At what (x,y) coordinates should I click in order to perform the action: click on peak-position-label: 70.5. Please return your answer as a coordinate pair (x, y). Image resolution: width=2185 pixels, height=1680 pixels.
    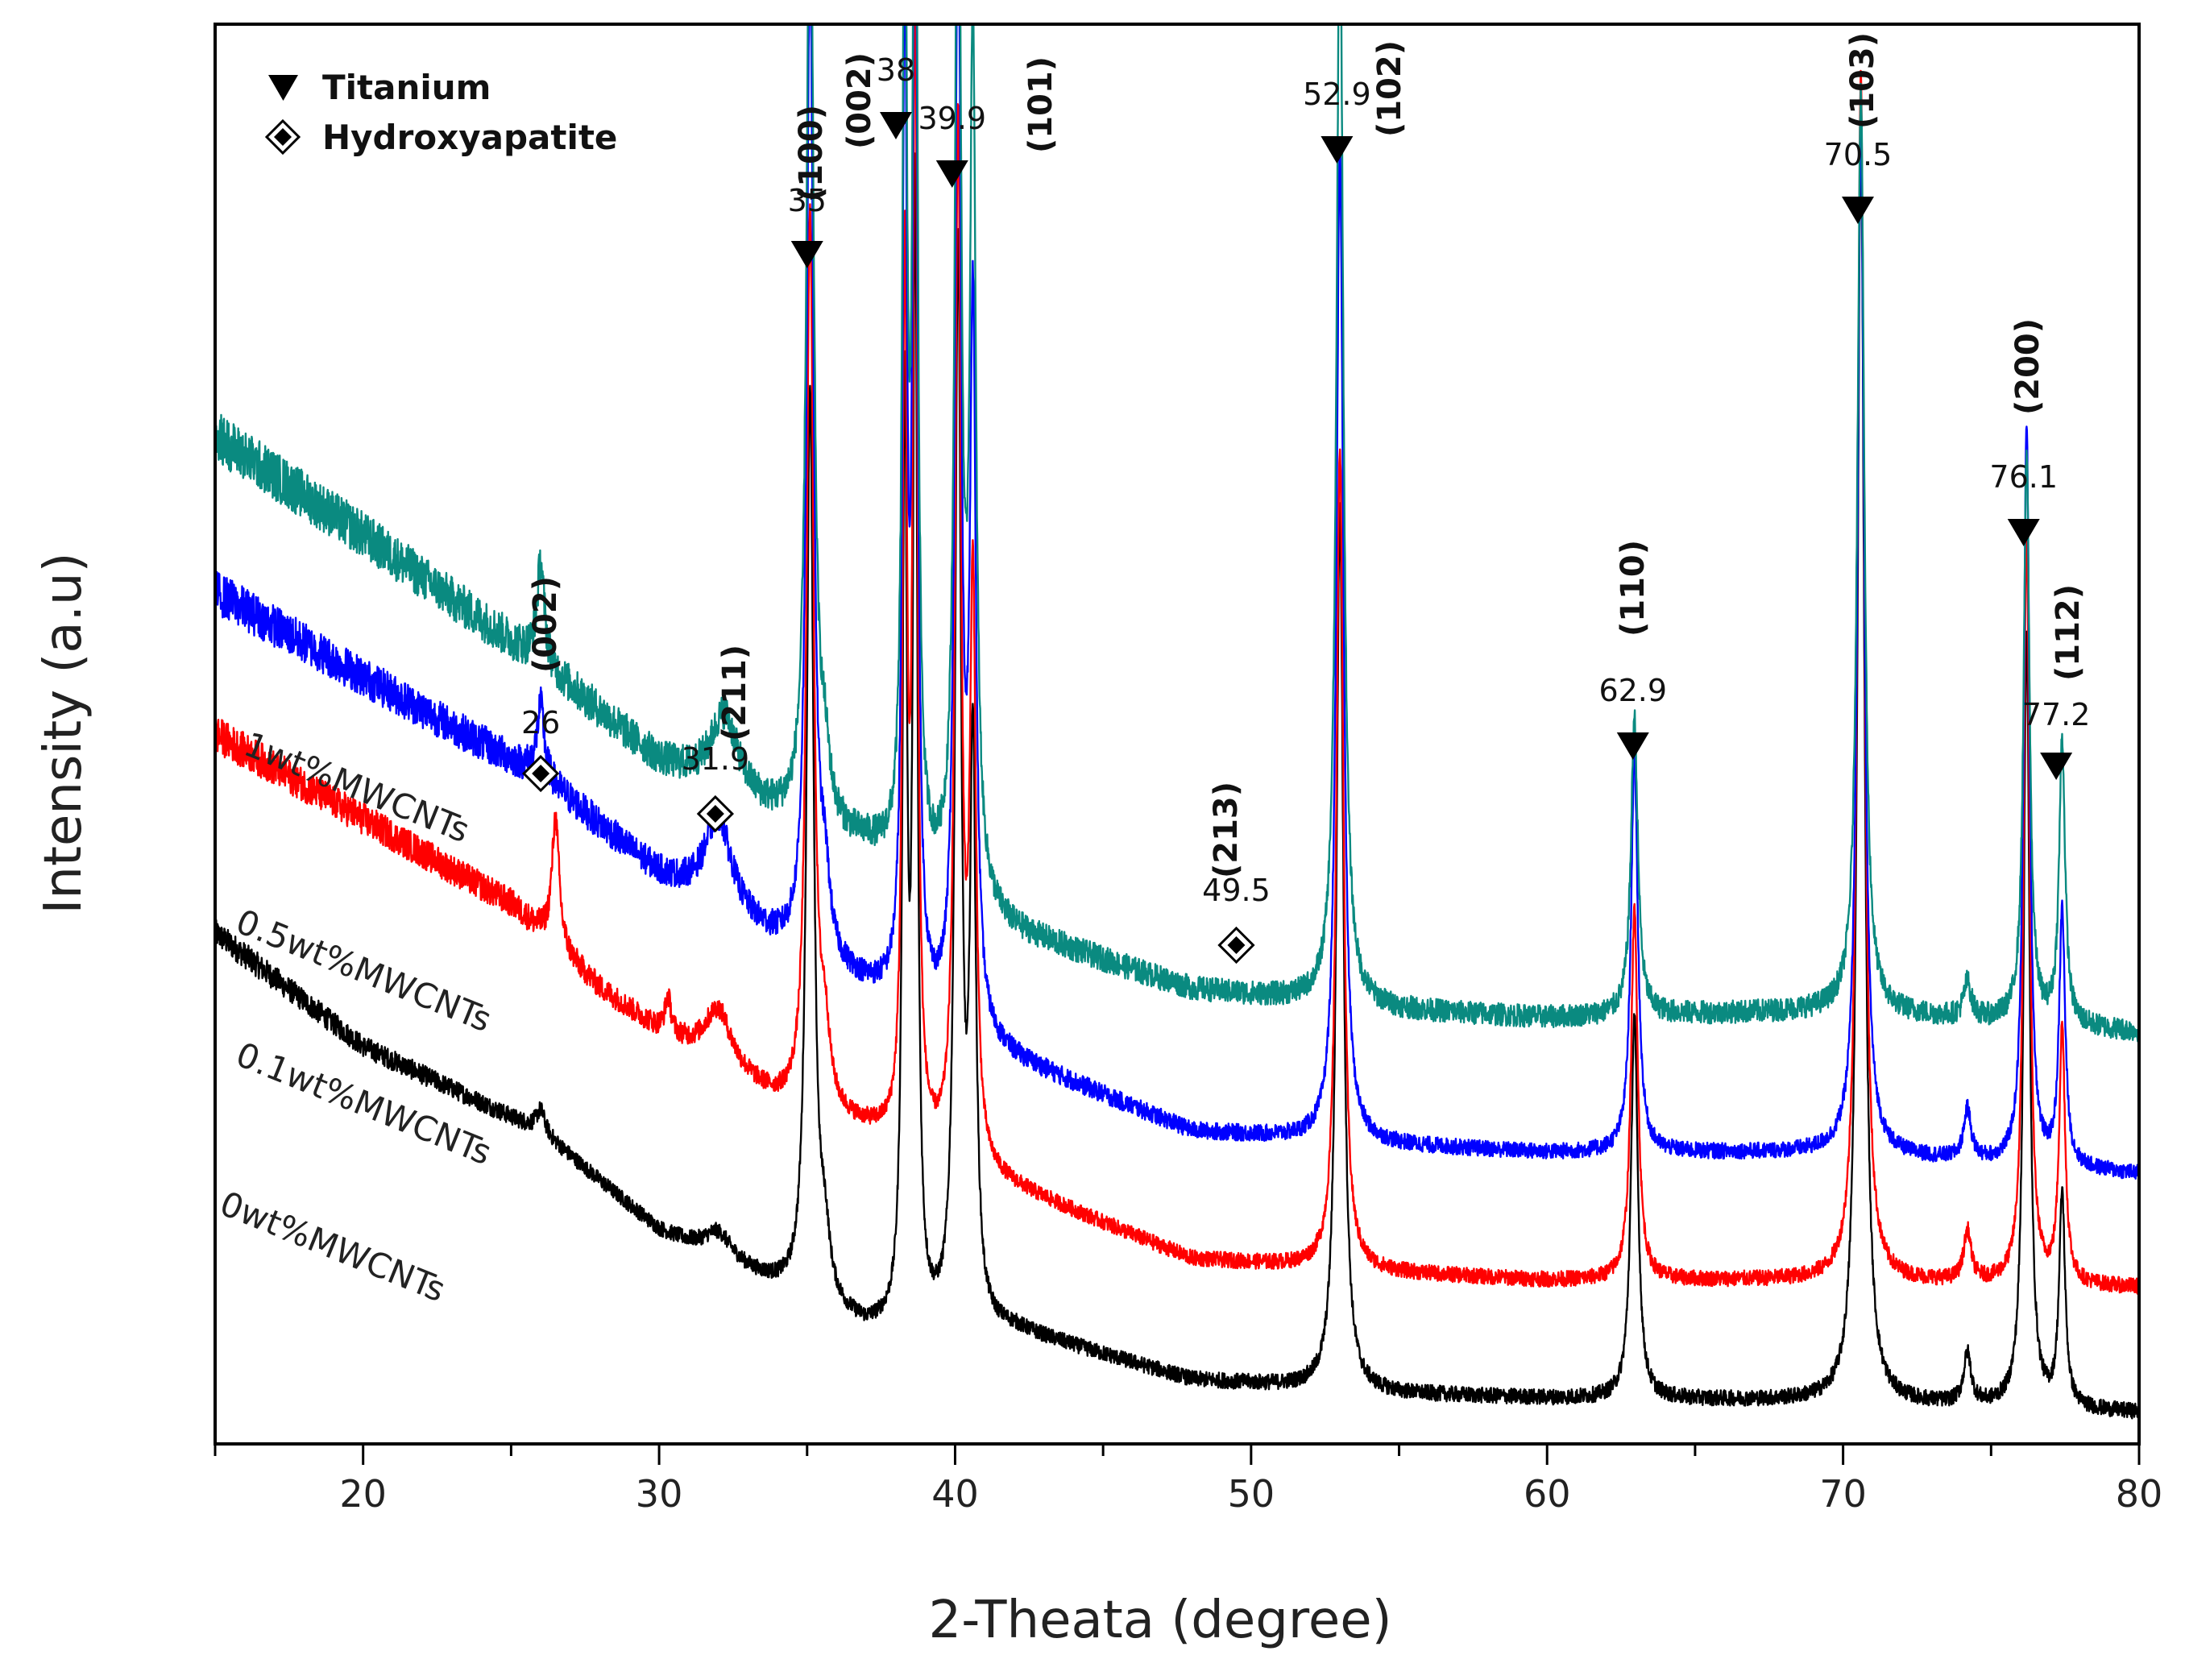
    Looking at the image, I should click on (1858, 154).